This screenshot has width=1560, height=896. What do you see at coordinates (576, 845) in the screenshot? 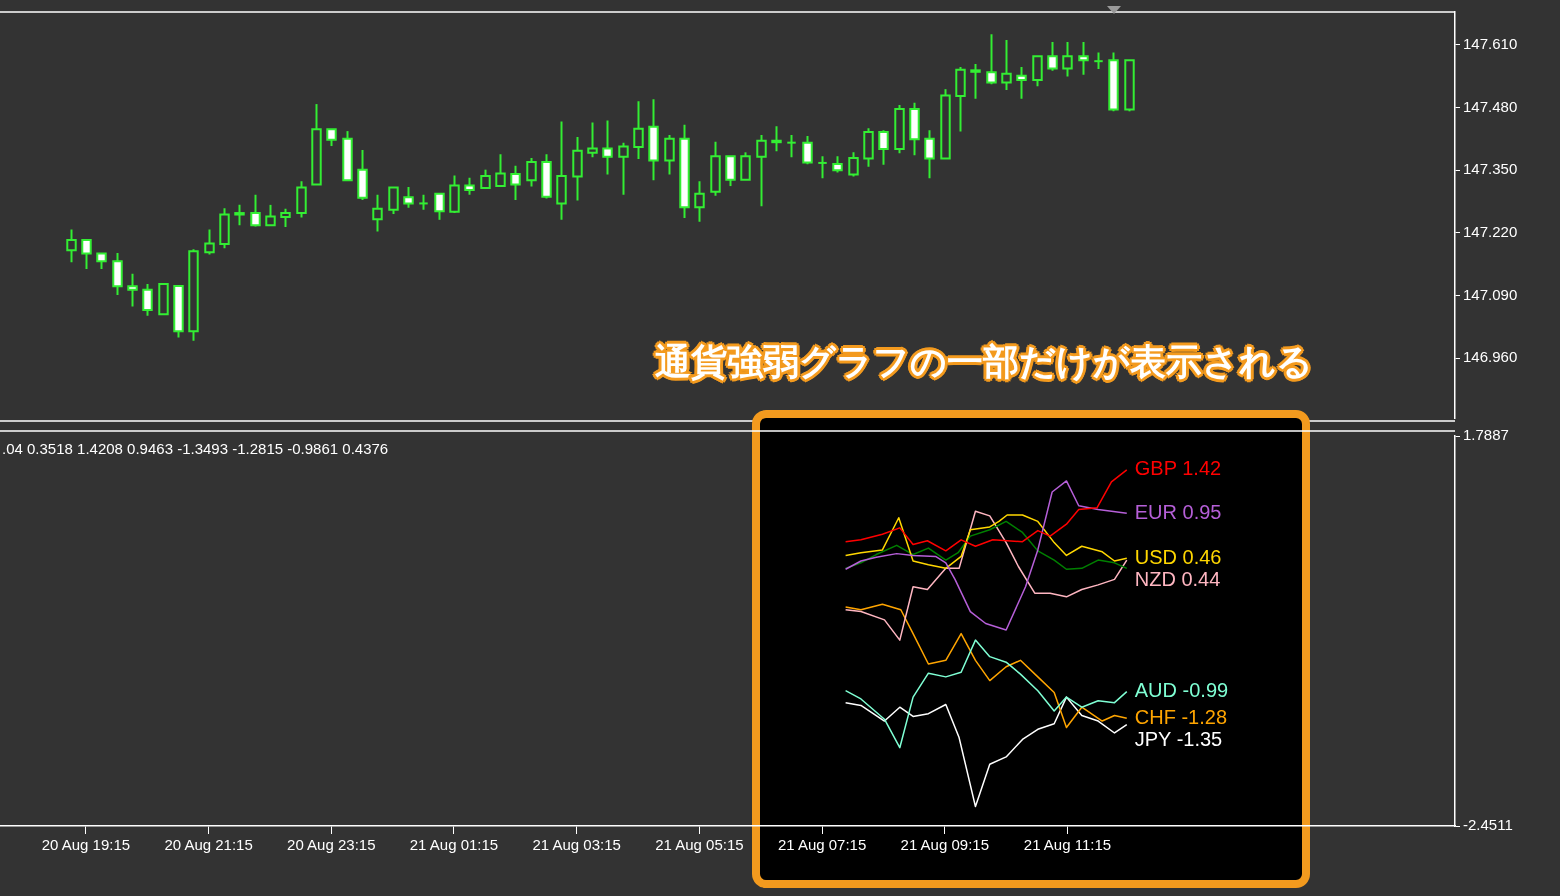
I see `x-tick-label: 21 Aug 03:15` at bounding box center [576, 845].